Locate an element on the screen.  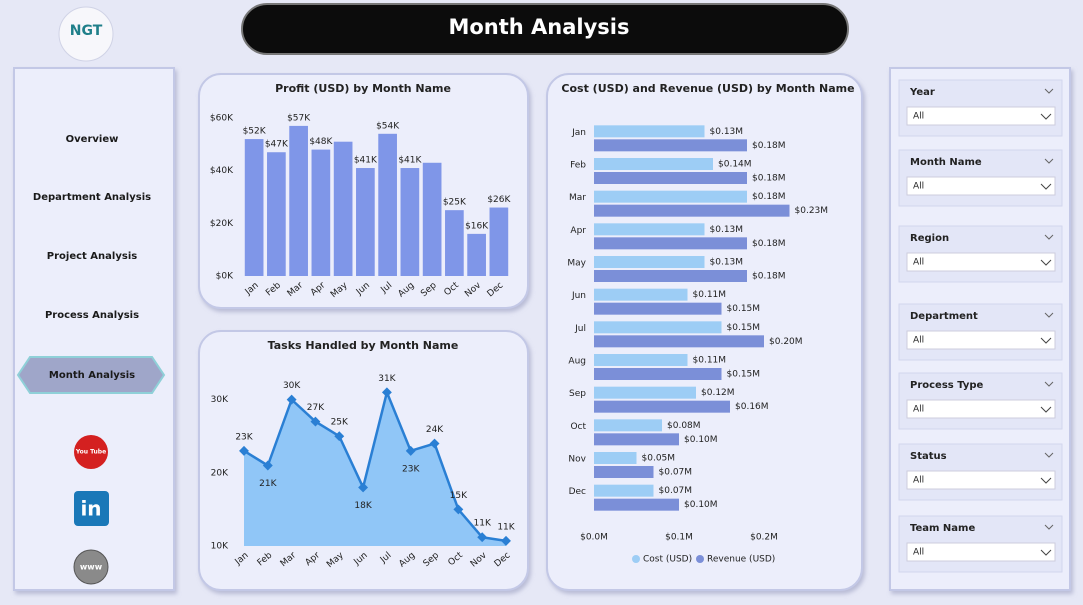
nav-item: Process Analysis is located at coordinates (92, 315).